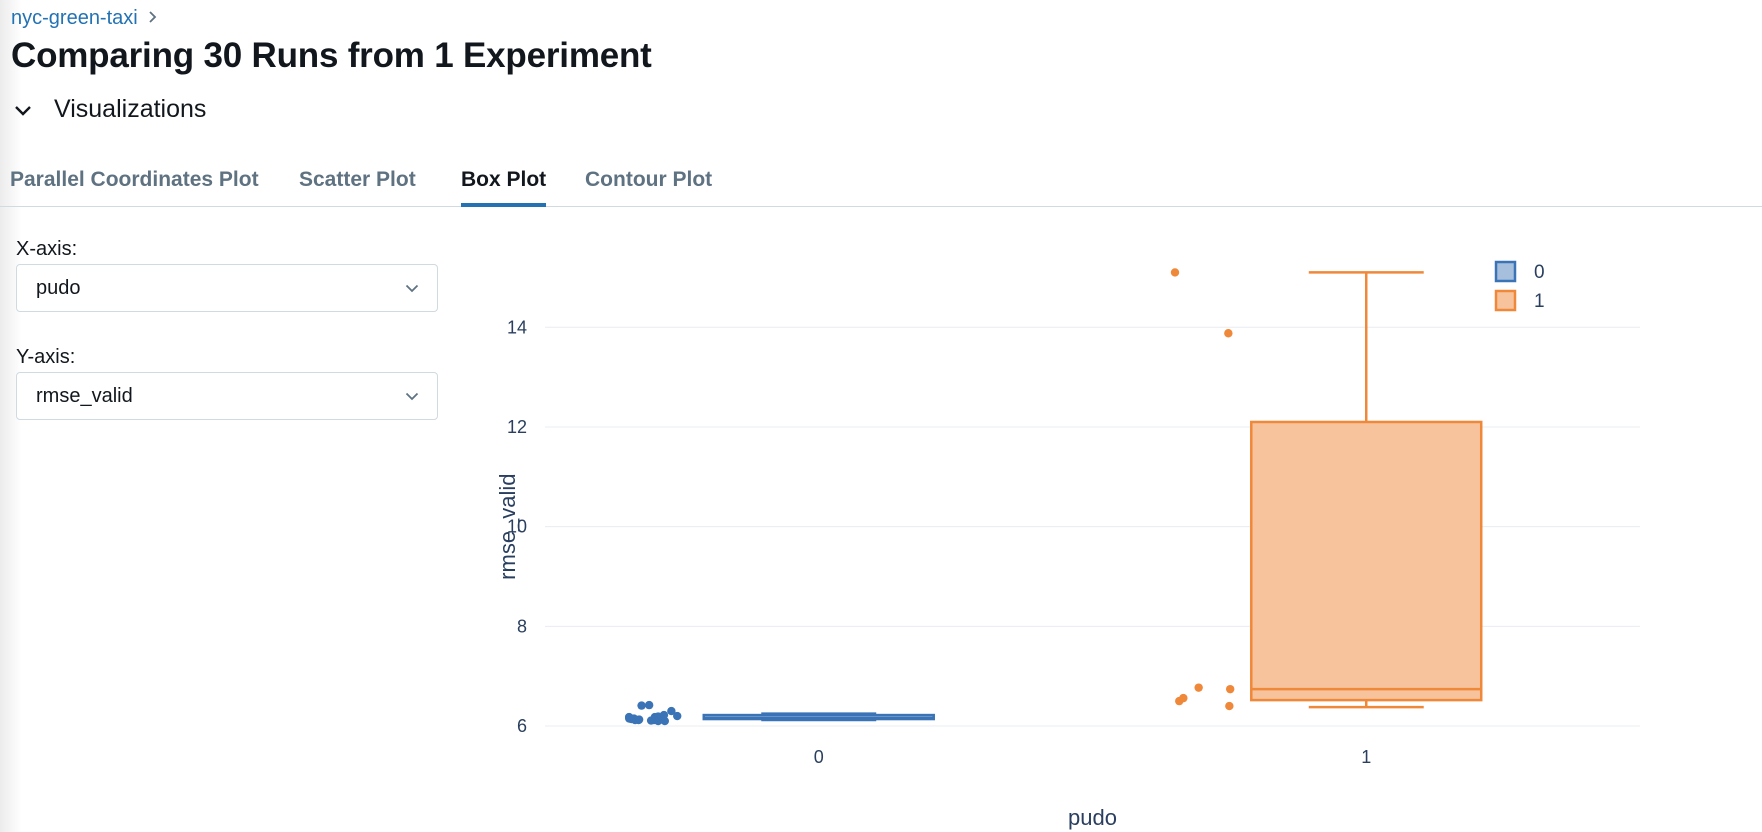 This screenshot has height=832, width=1762. I want to click on y-axis-label: Y-axis:, so click(46, 357).